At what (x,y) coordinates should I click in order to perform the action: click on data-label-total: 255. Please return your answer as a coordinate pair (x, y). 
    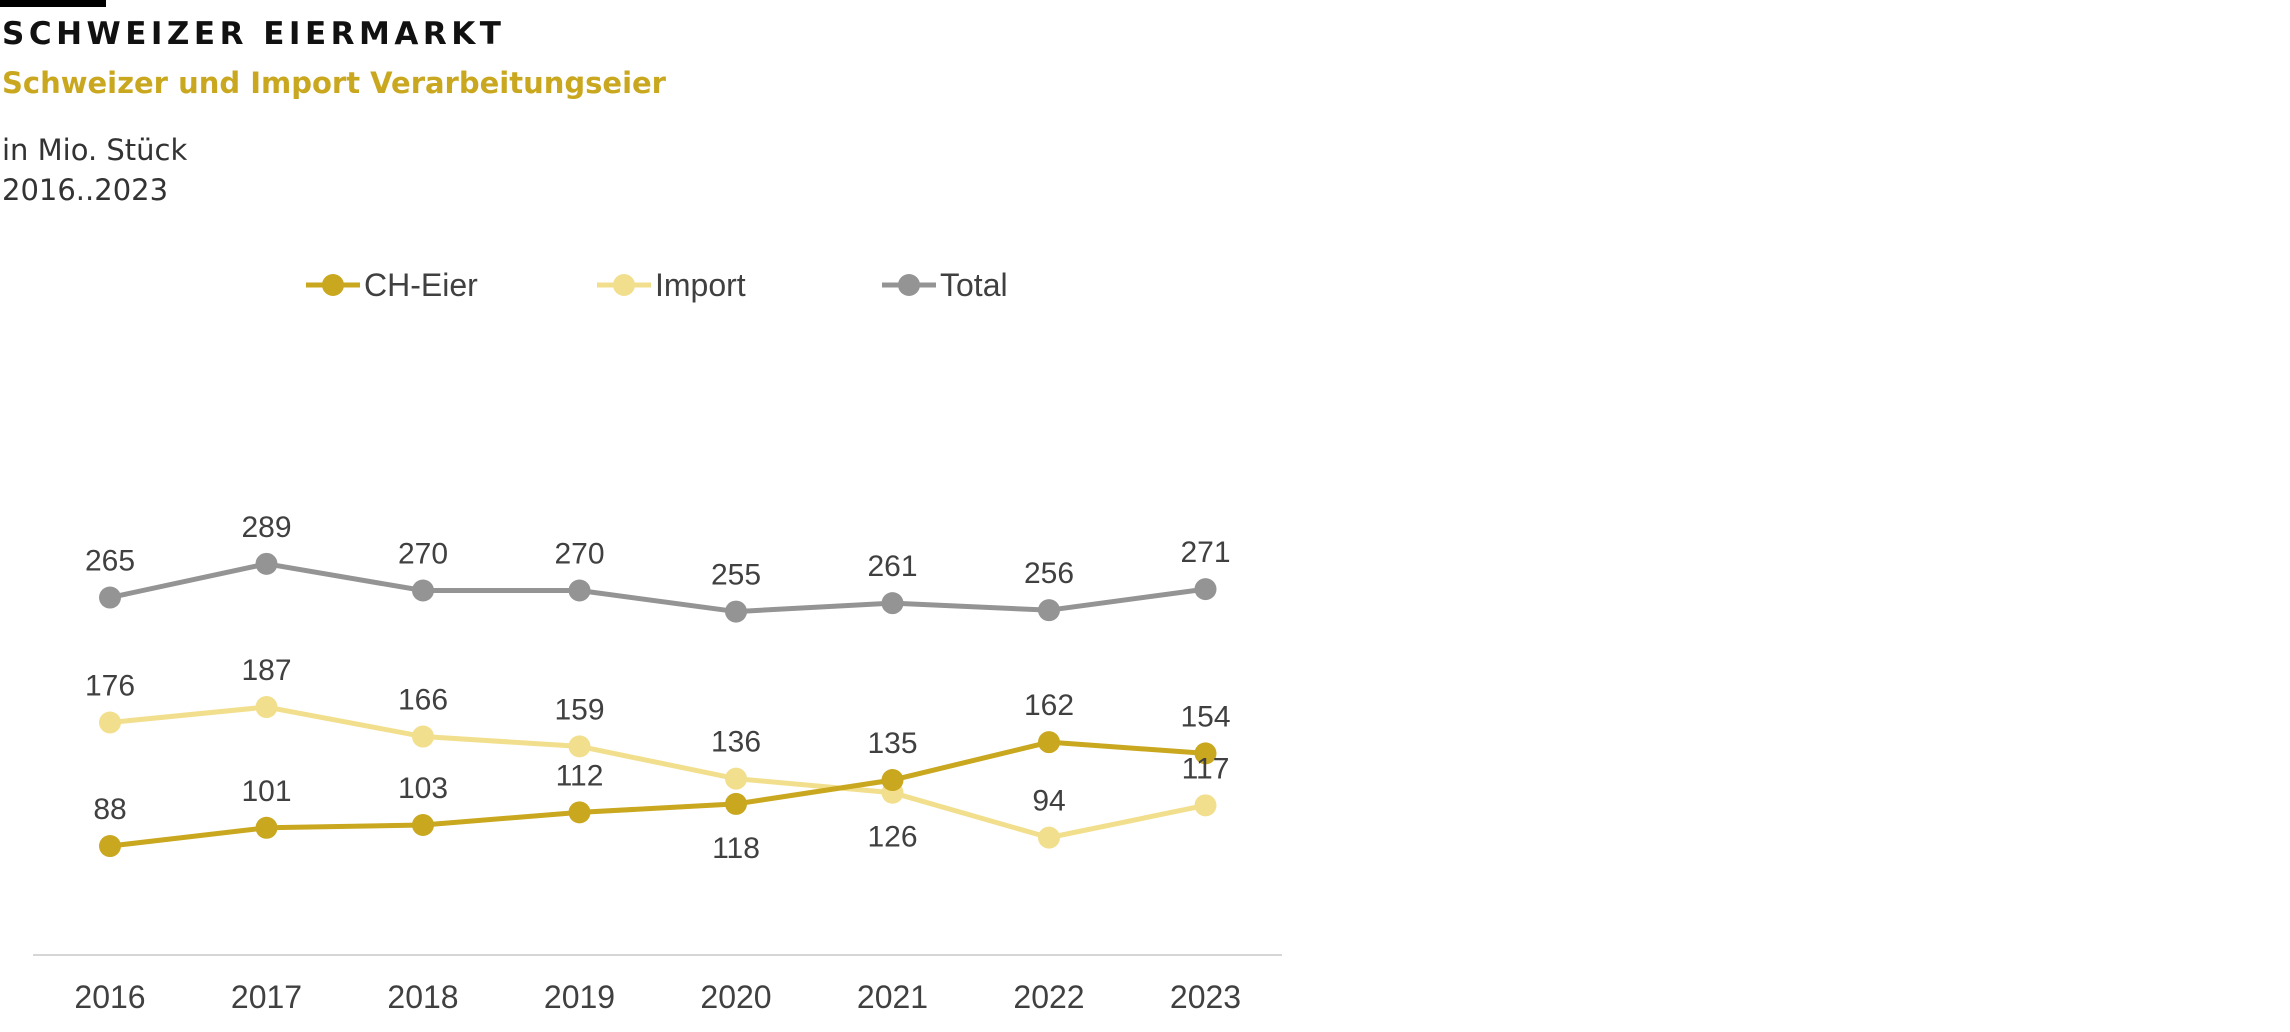
    Looking at the image, I should click on (736, 575).